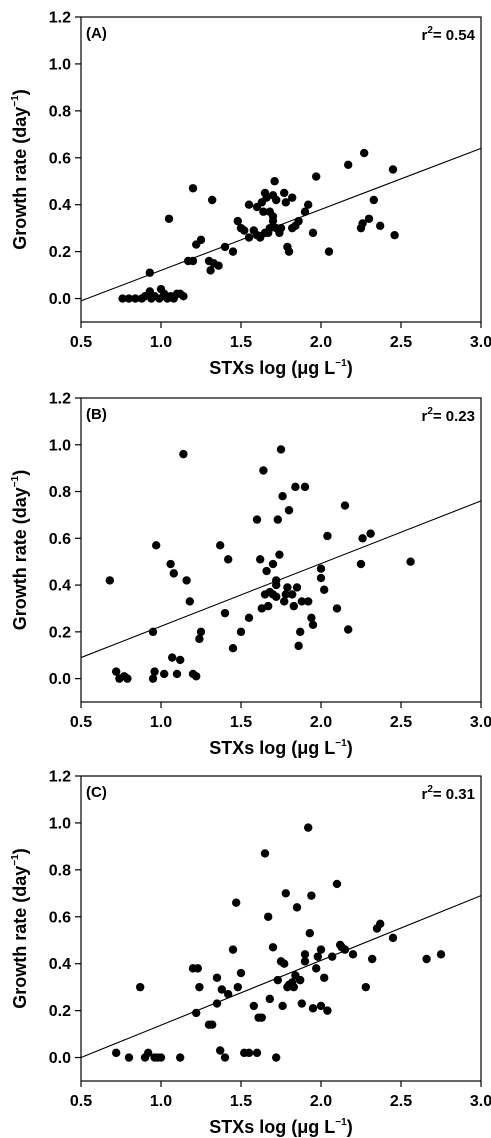 The width and height of the screenshot is (491, 1138). I want to click on y-tick-label: 0.0, so click(60, 679).